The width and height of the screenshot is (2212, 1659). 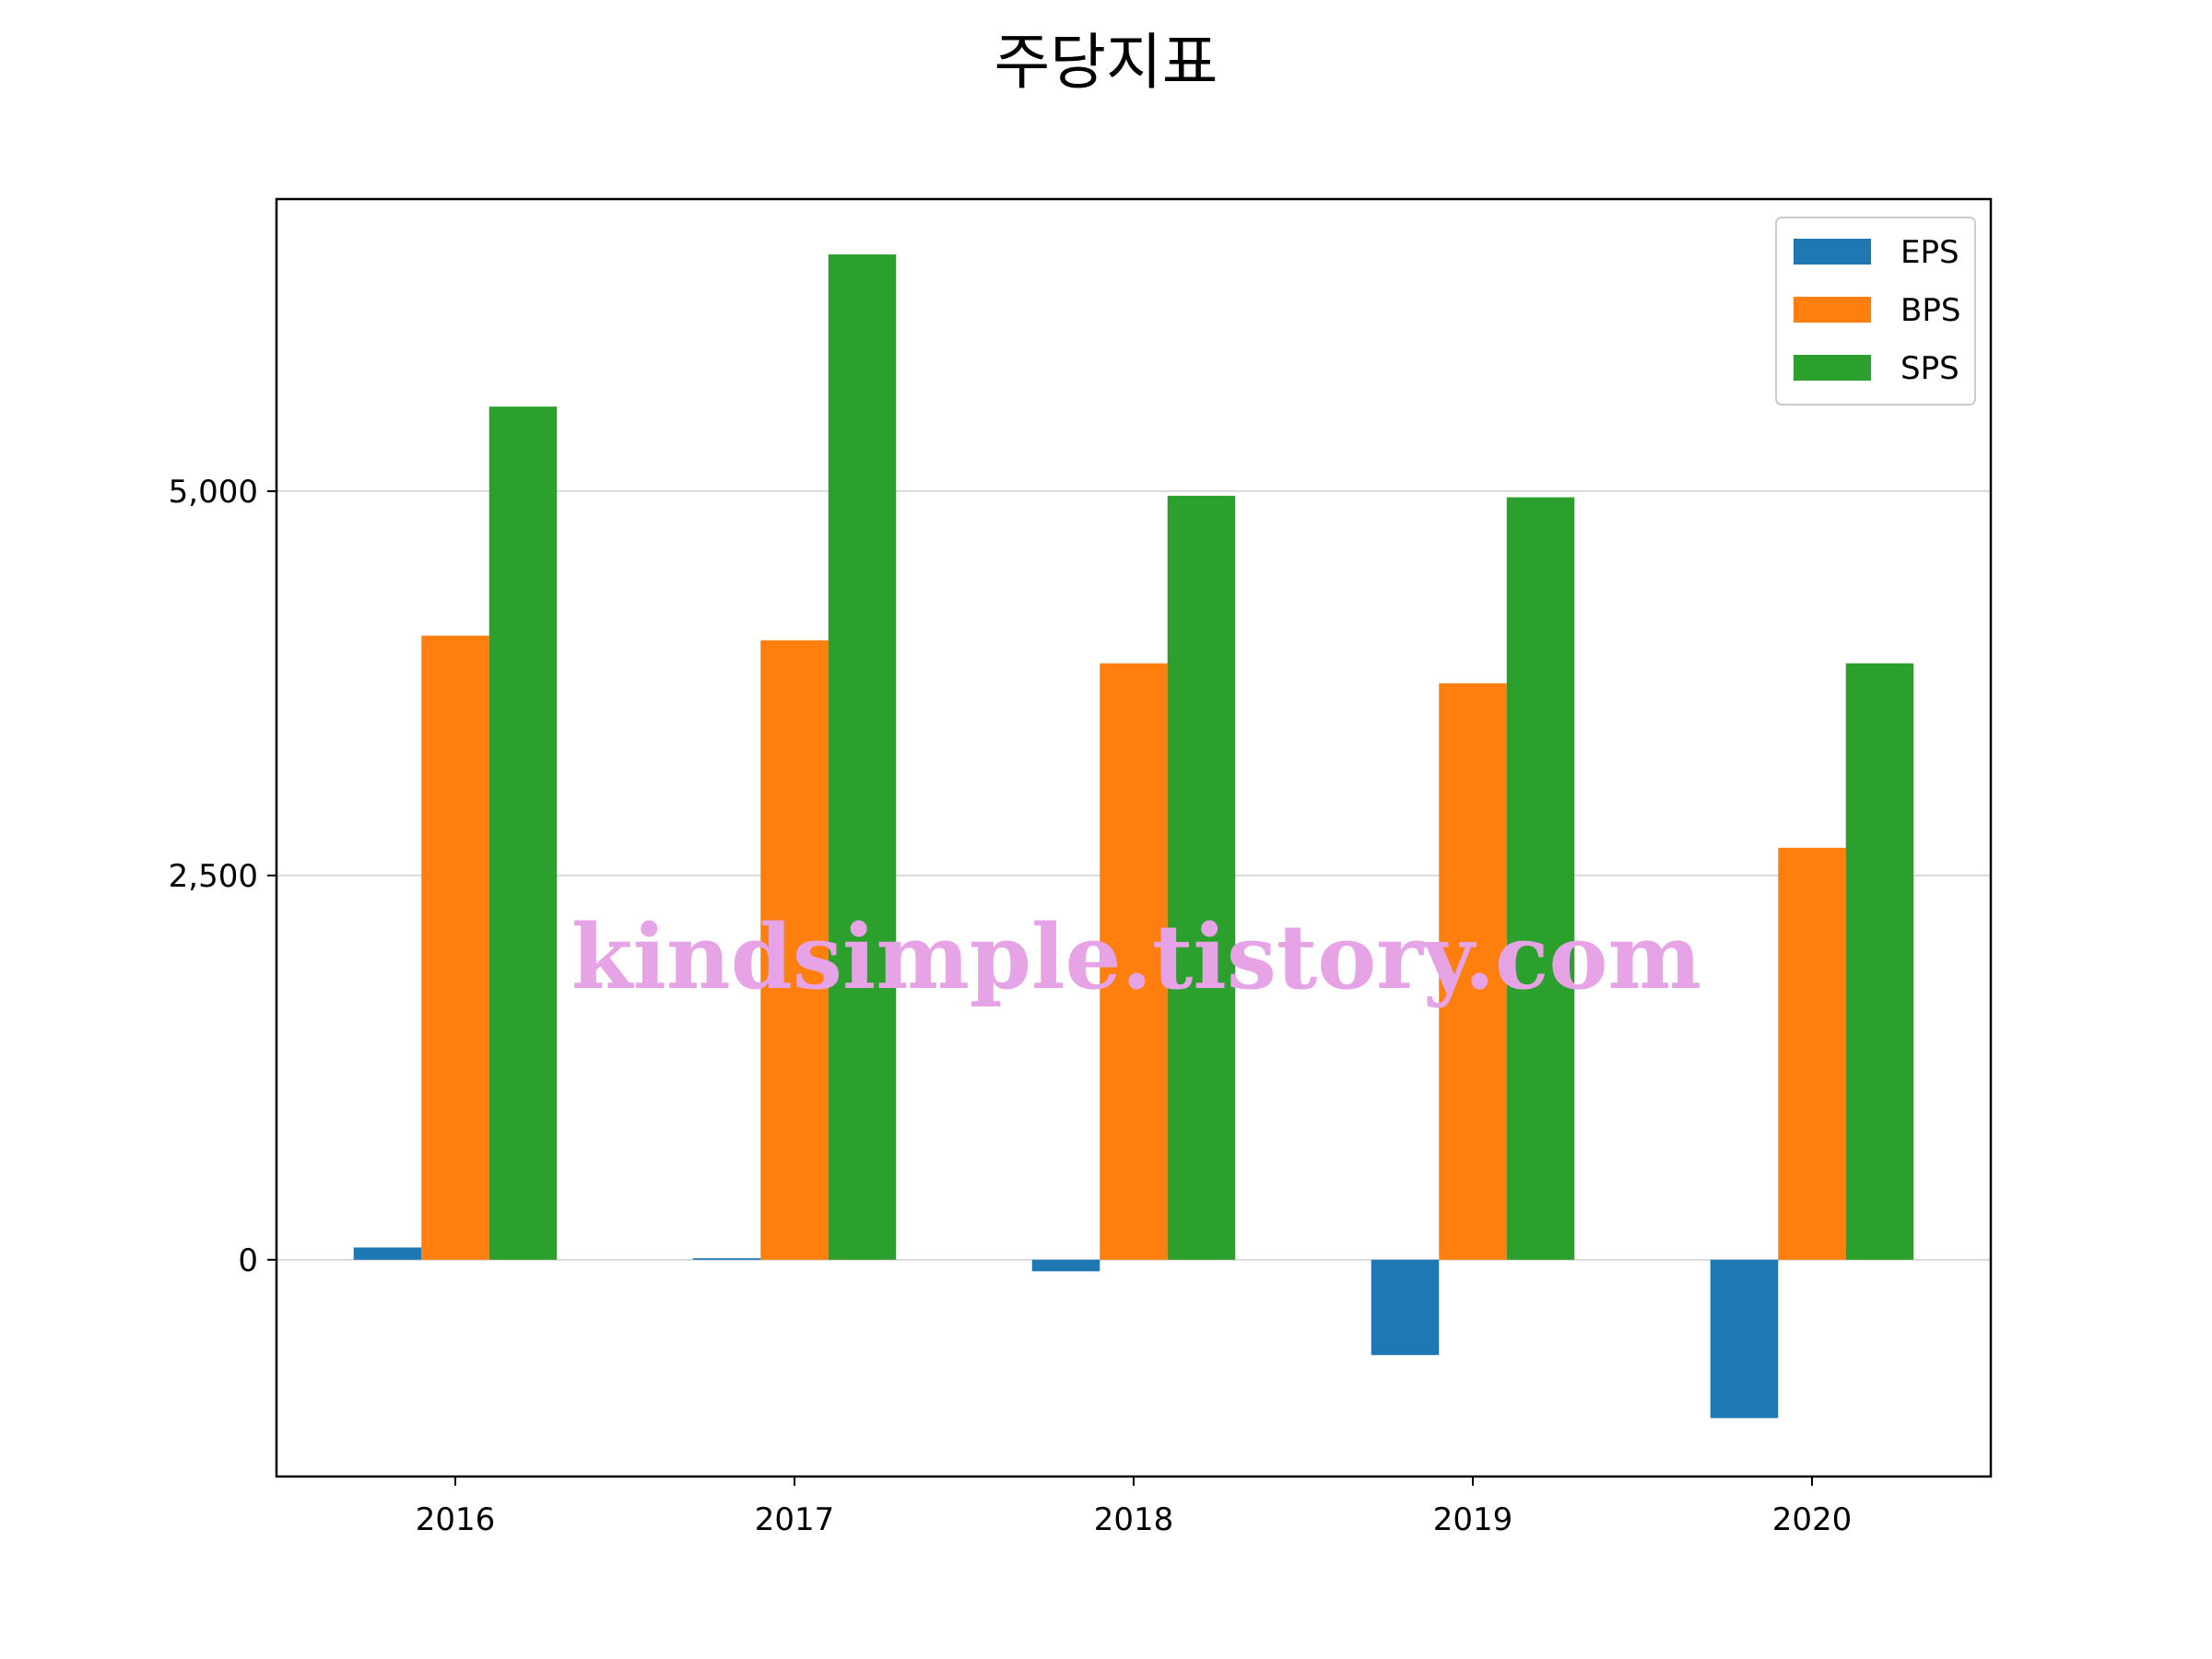 What do you see at coordinates (1832, 368) in the screenshot?
I see `legend-swatch-sps` at bounding box center [1832, 368].